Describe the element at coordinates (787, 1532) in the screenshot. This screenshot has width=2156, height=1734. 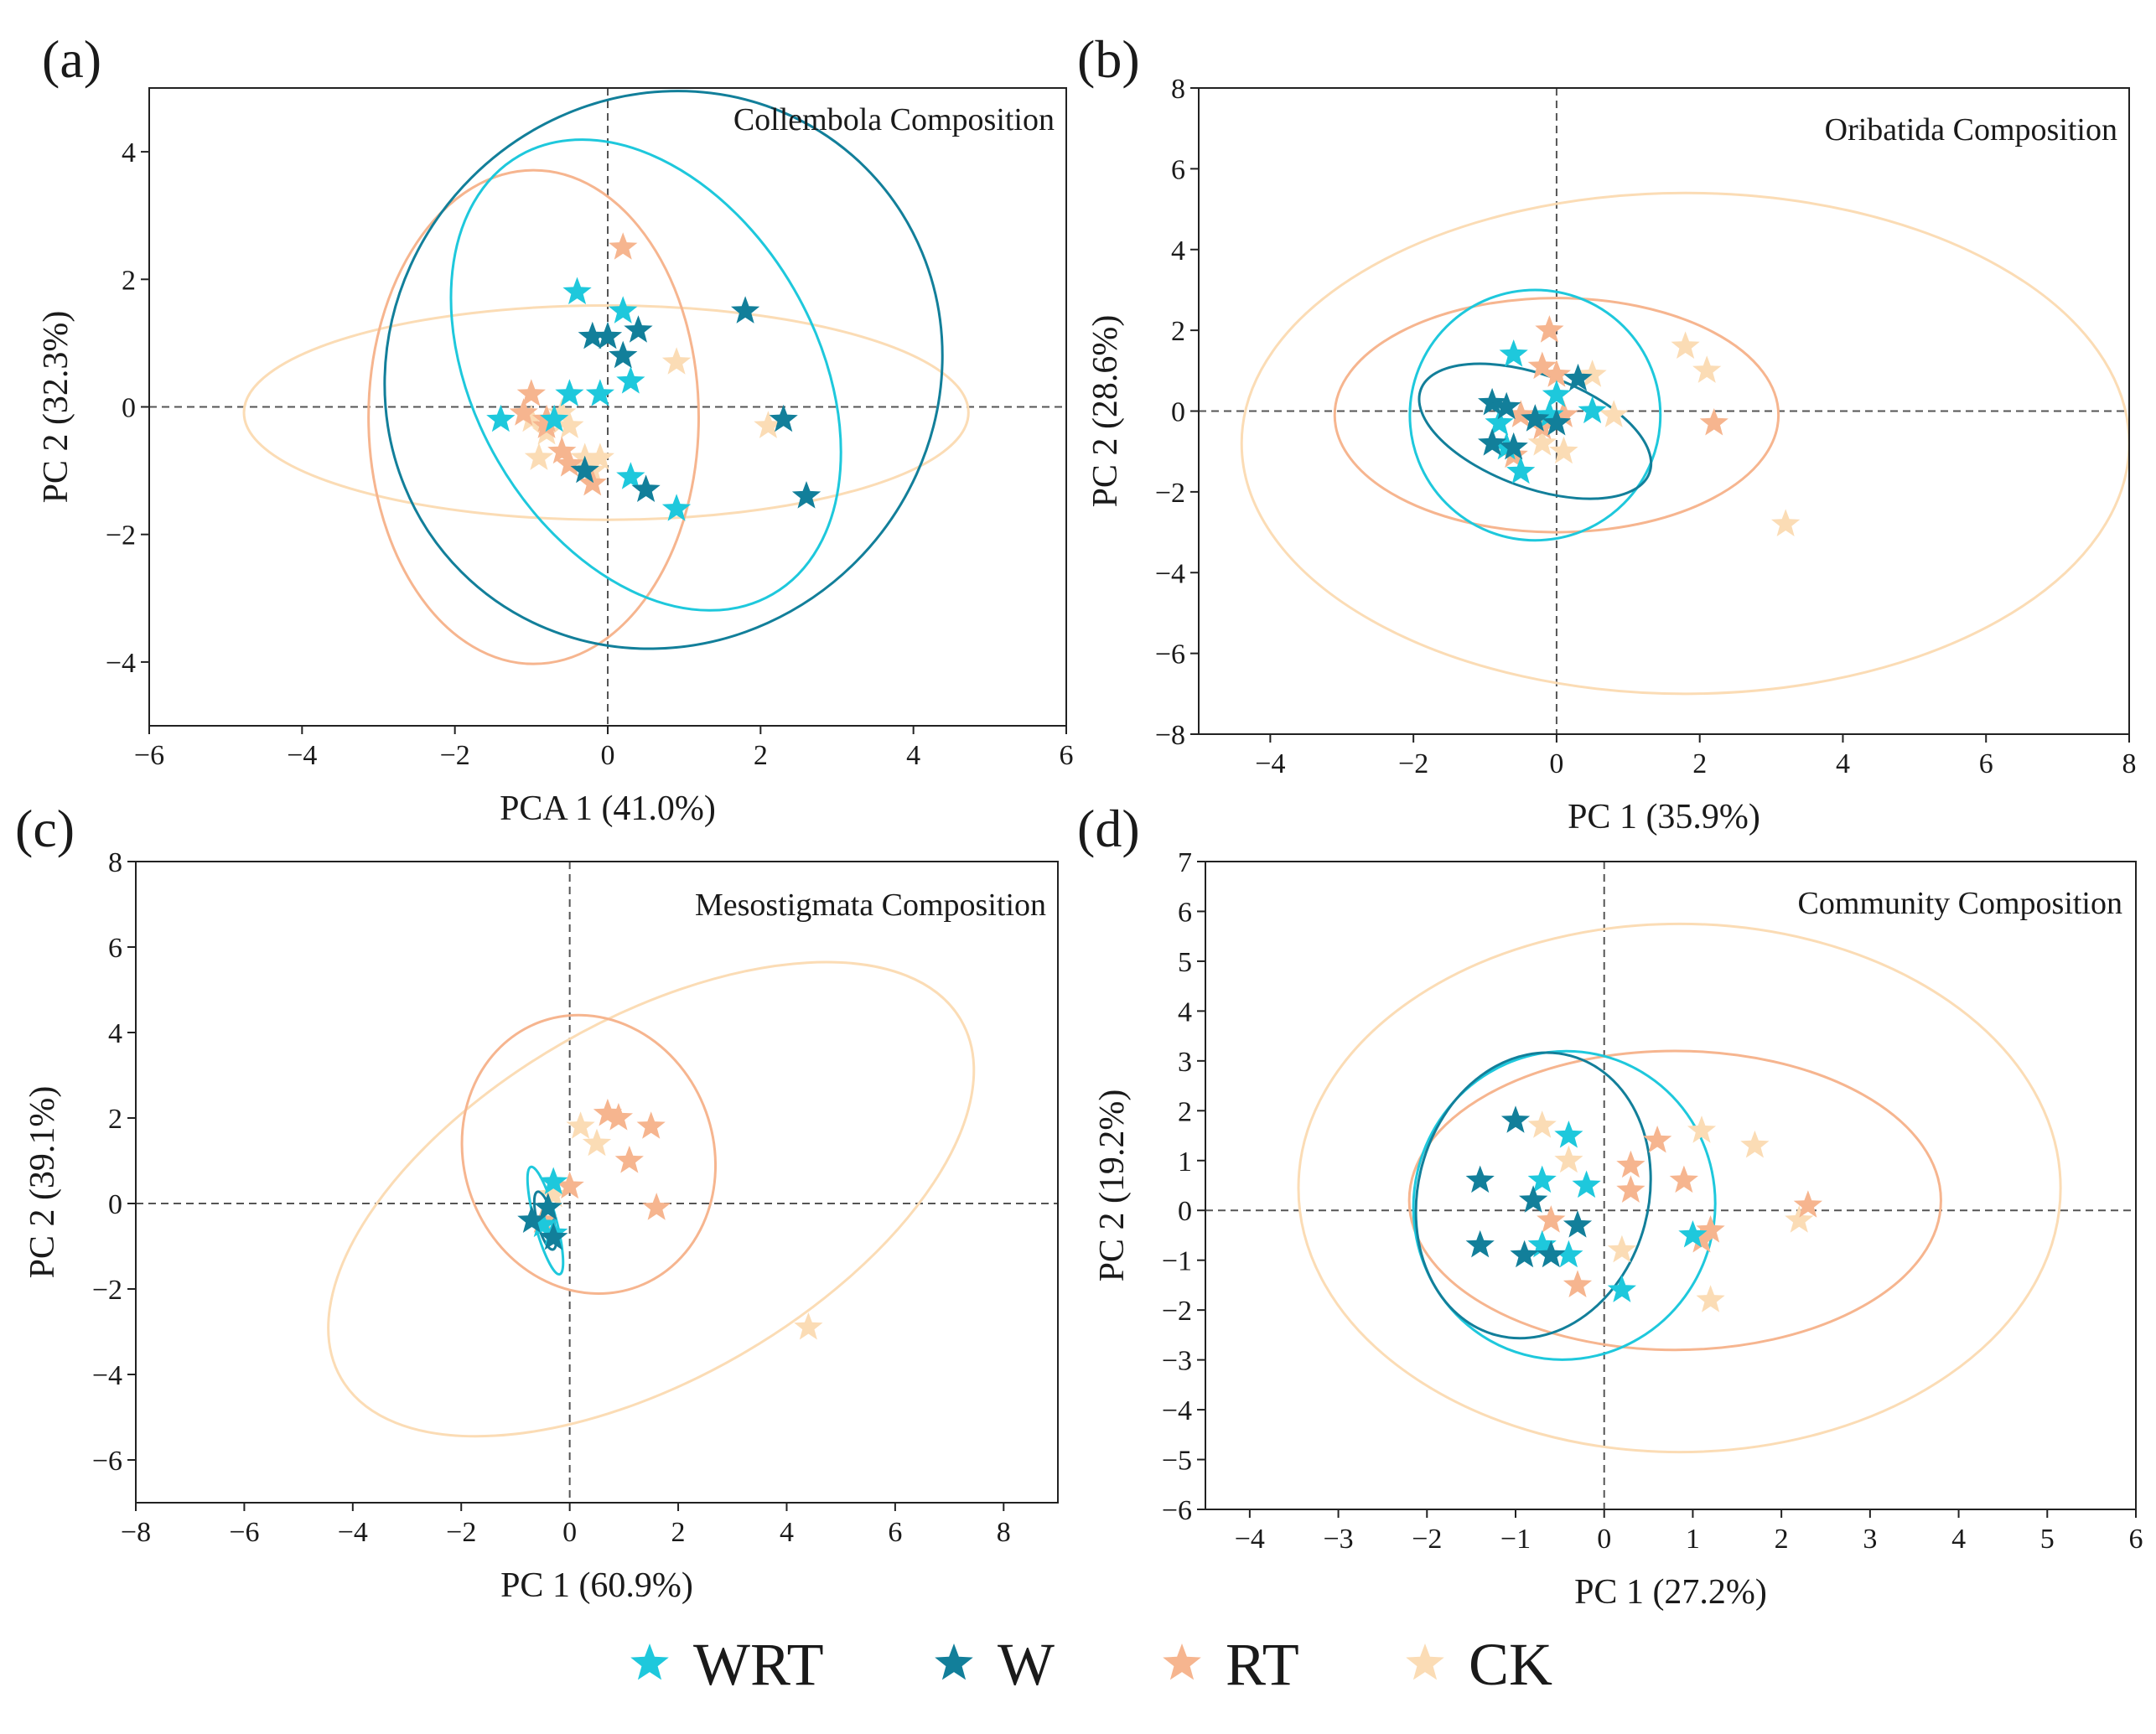
I see `x-tick-label: 4` at that location.